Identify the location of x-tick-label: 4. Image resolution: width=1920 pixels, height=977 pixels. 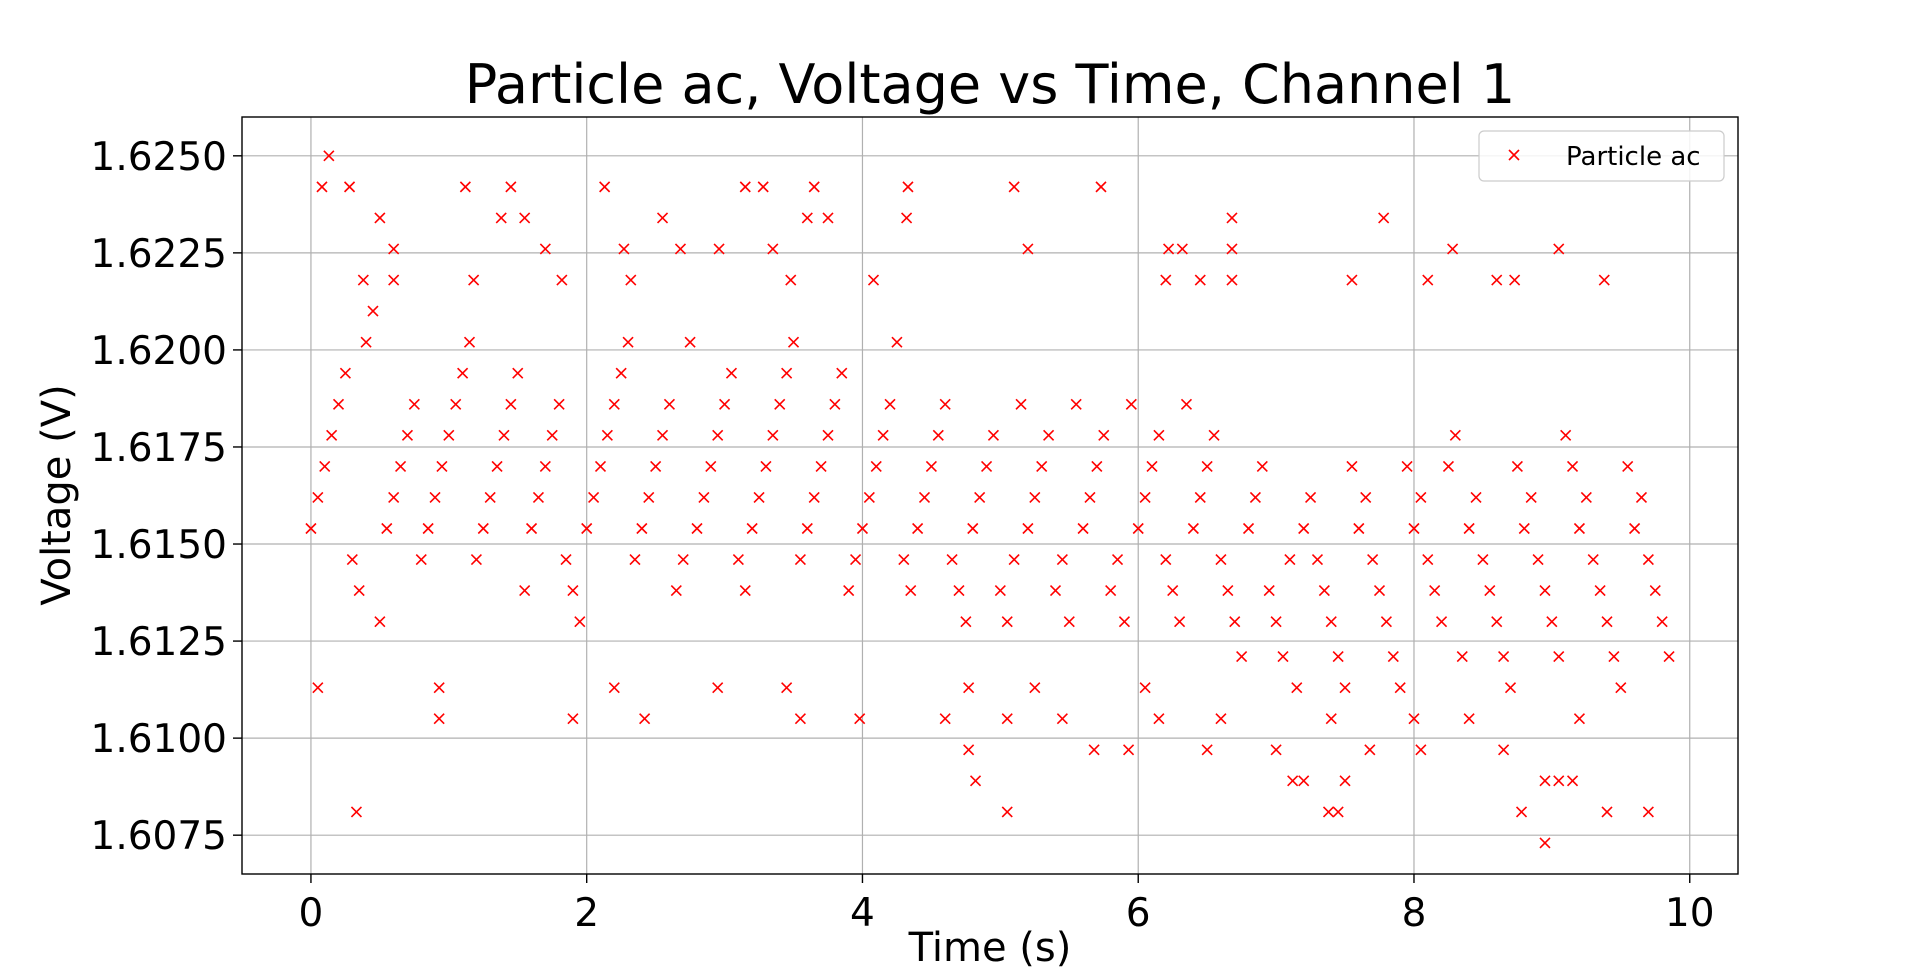
(862, 913).